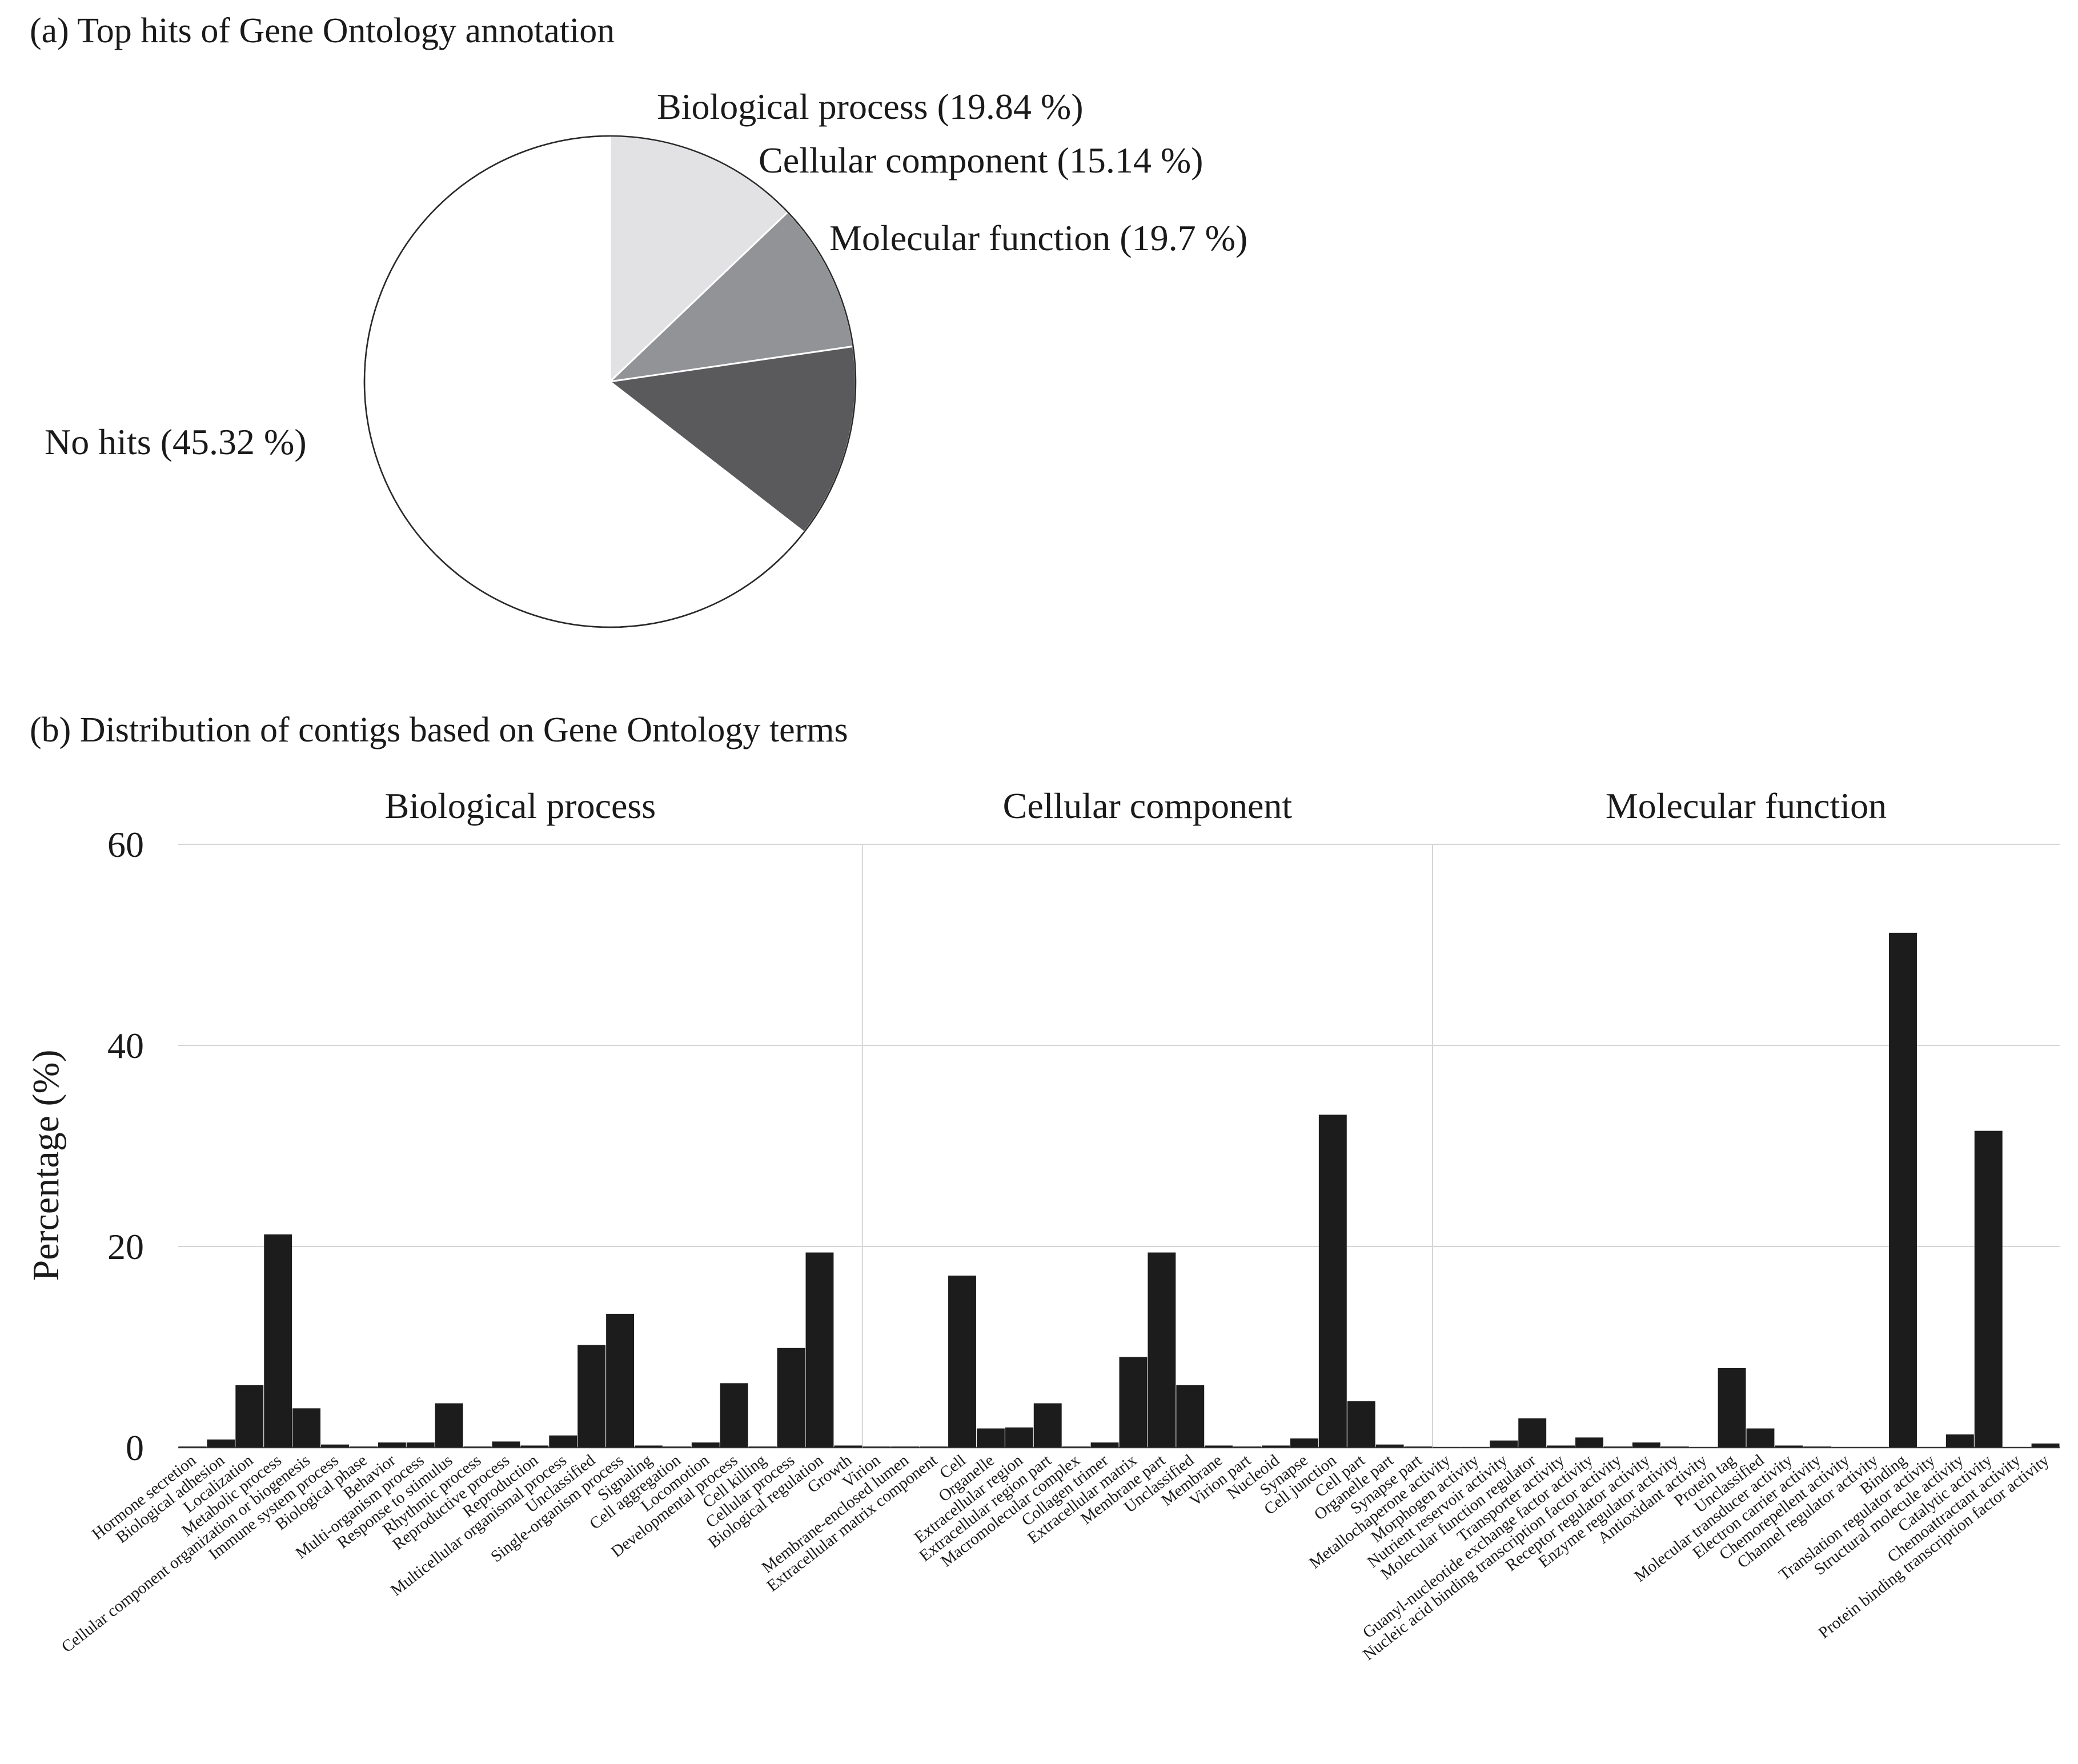 The width and height of the screenshot is (2078, 1764). Describe the element at coordinates (848, 1446) in the screenshot. I see `bar-biological-process-growth` at that location.